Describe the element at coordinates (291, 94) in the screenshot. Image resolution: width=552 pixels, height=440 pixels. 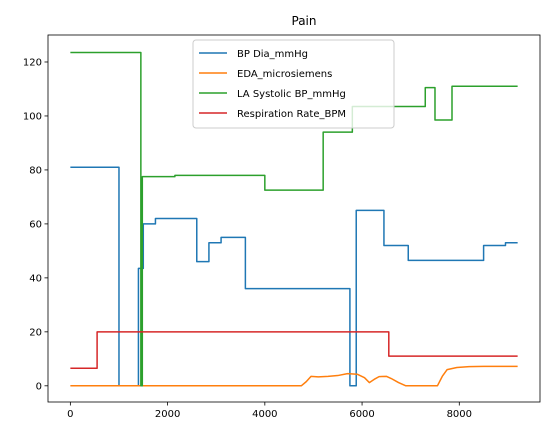
I see `legend-label: LA Systolic BP_mmHg` at that location.